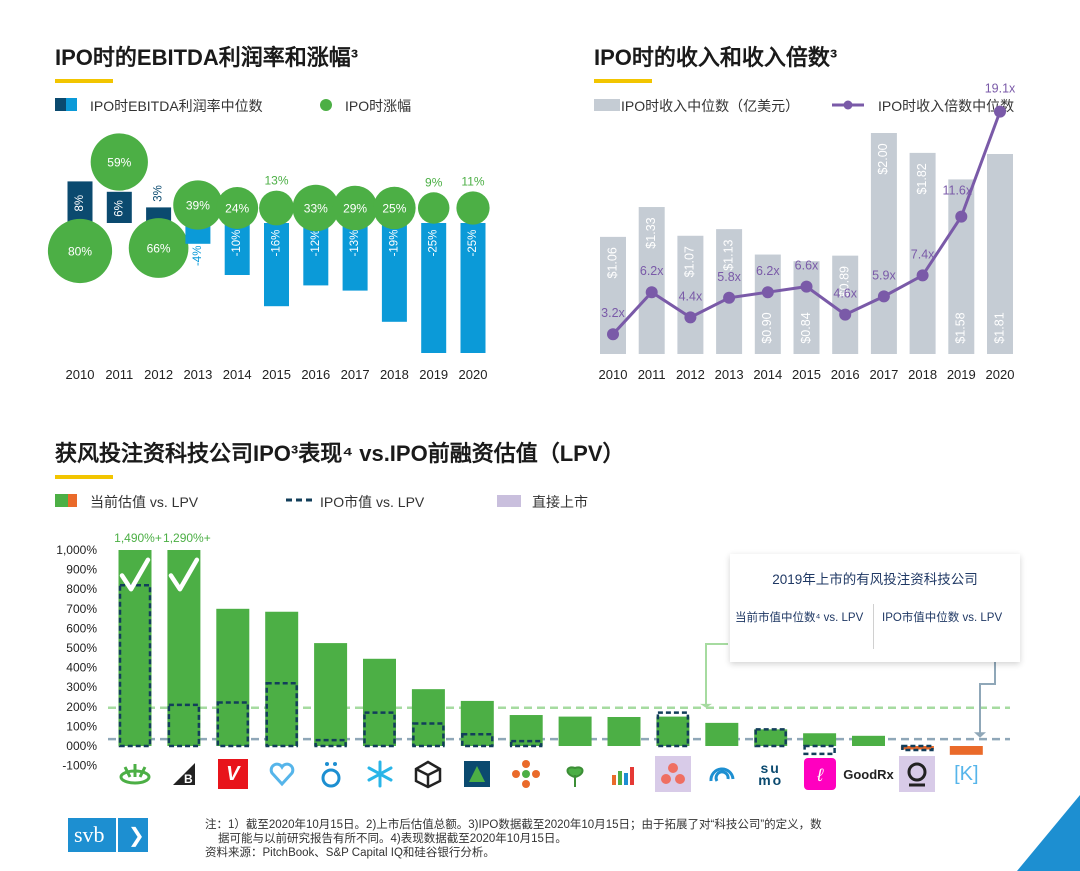 The height and width of the screenshot is (871, 1080). Describe the element at coordinates (1000, 89) in the screenshot. I see `revenue-multiple-label-2020: 19.1x` at that location.